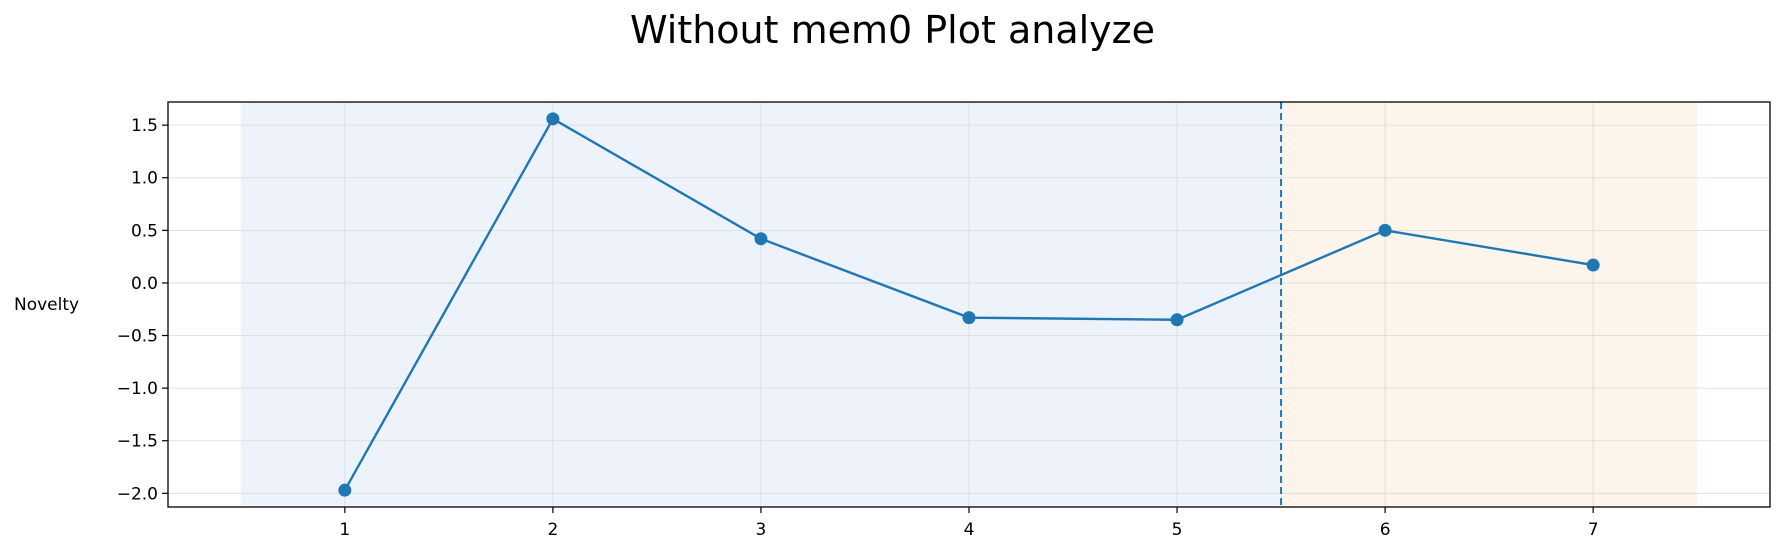 This screenshot has width=1785, height=558. I want to click on y-tick-label: 1.5, so click(144, 126).